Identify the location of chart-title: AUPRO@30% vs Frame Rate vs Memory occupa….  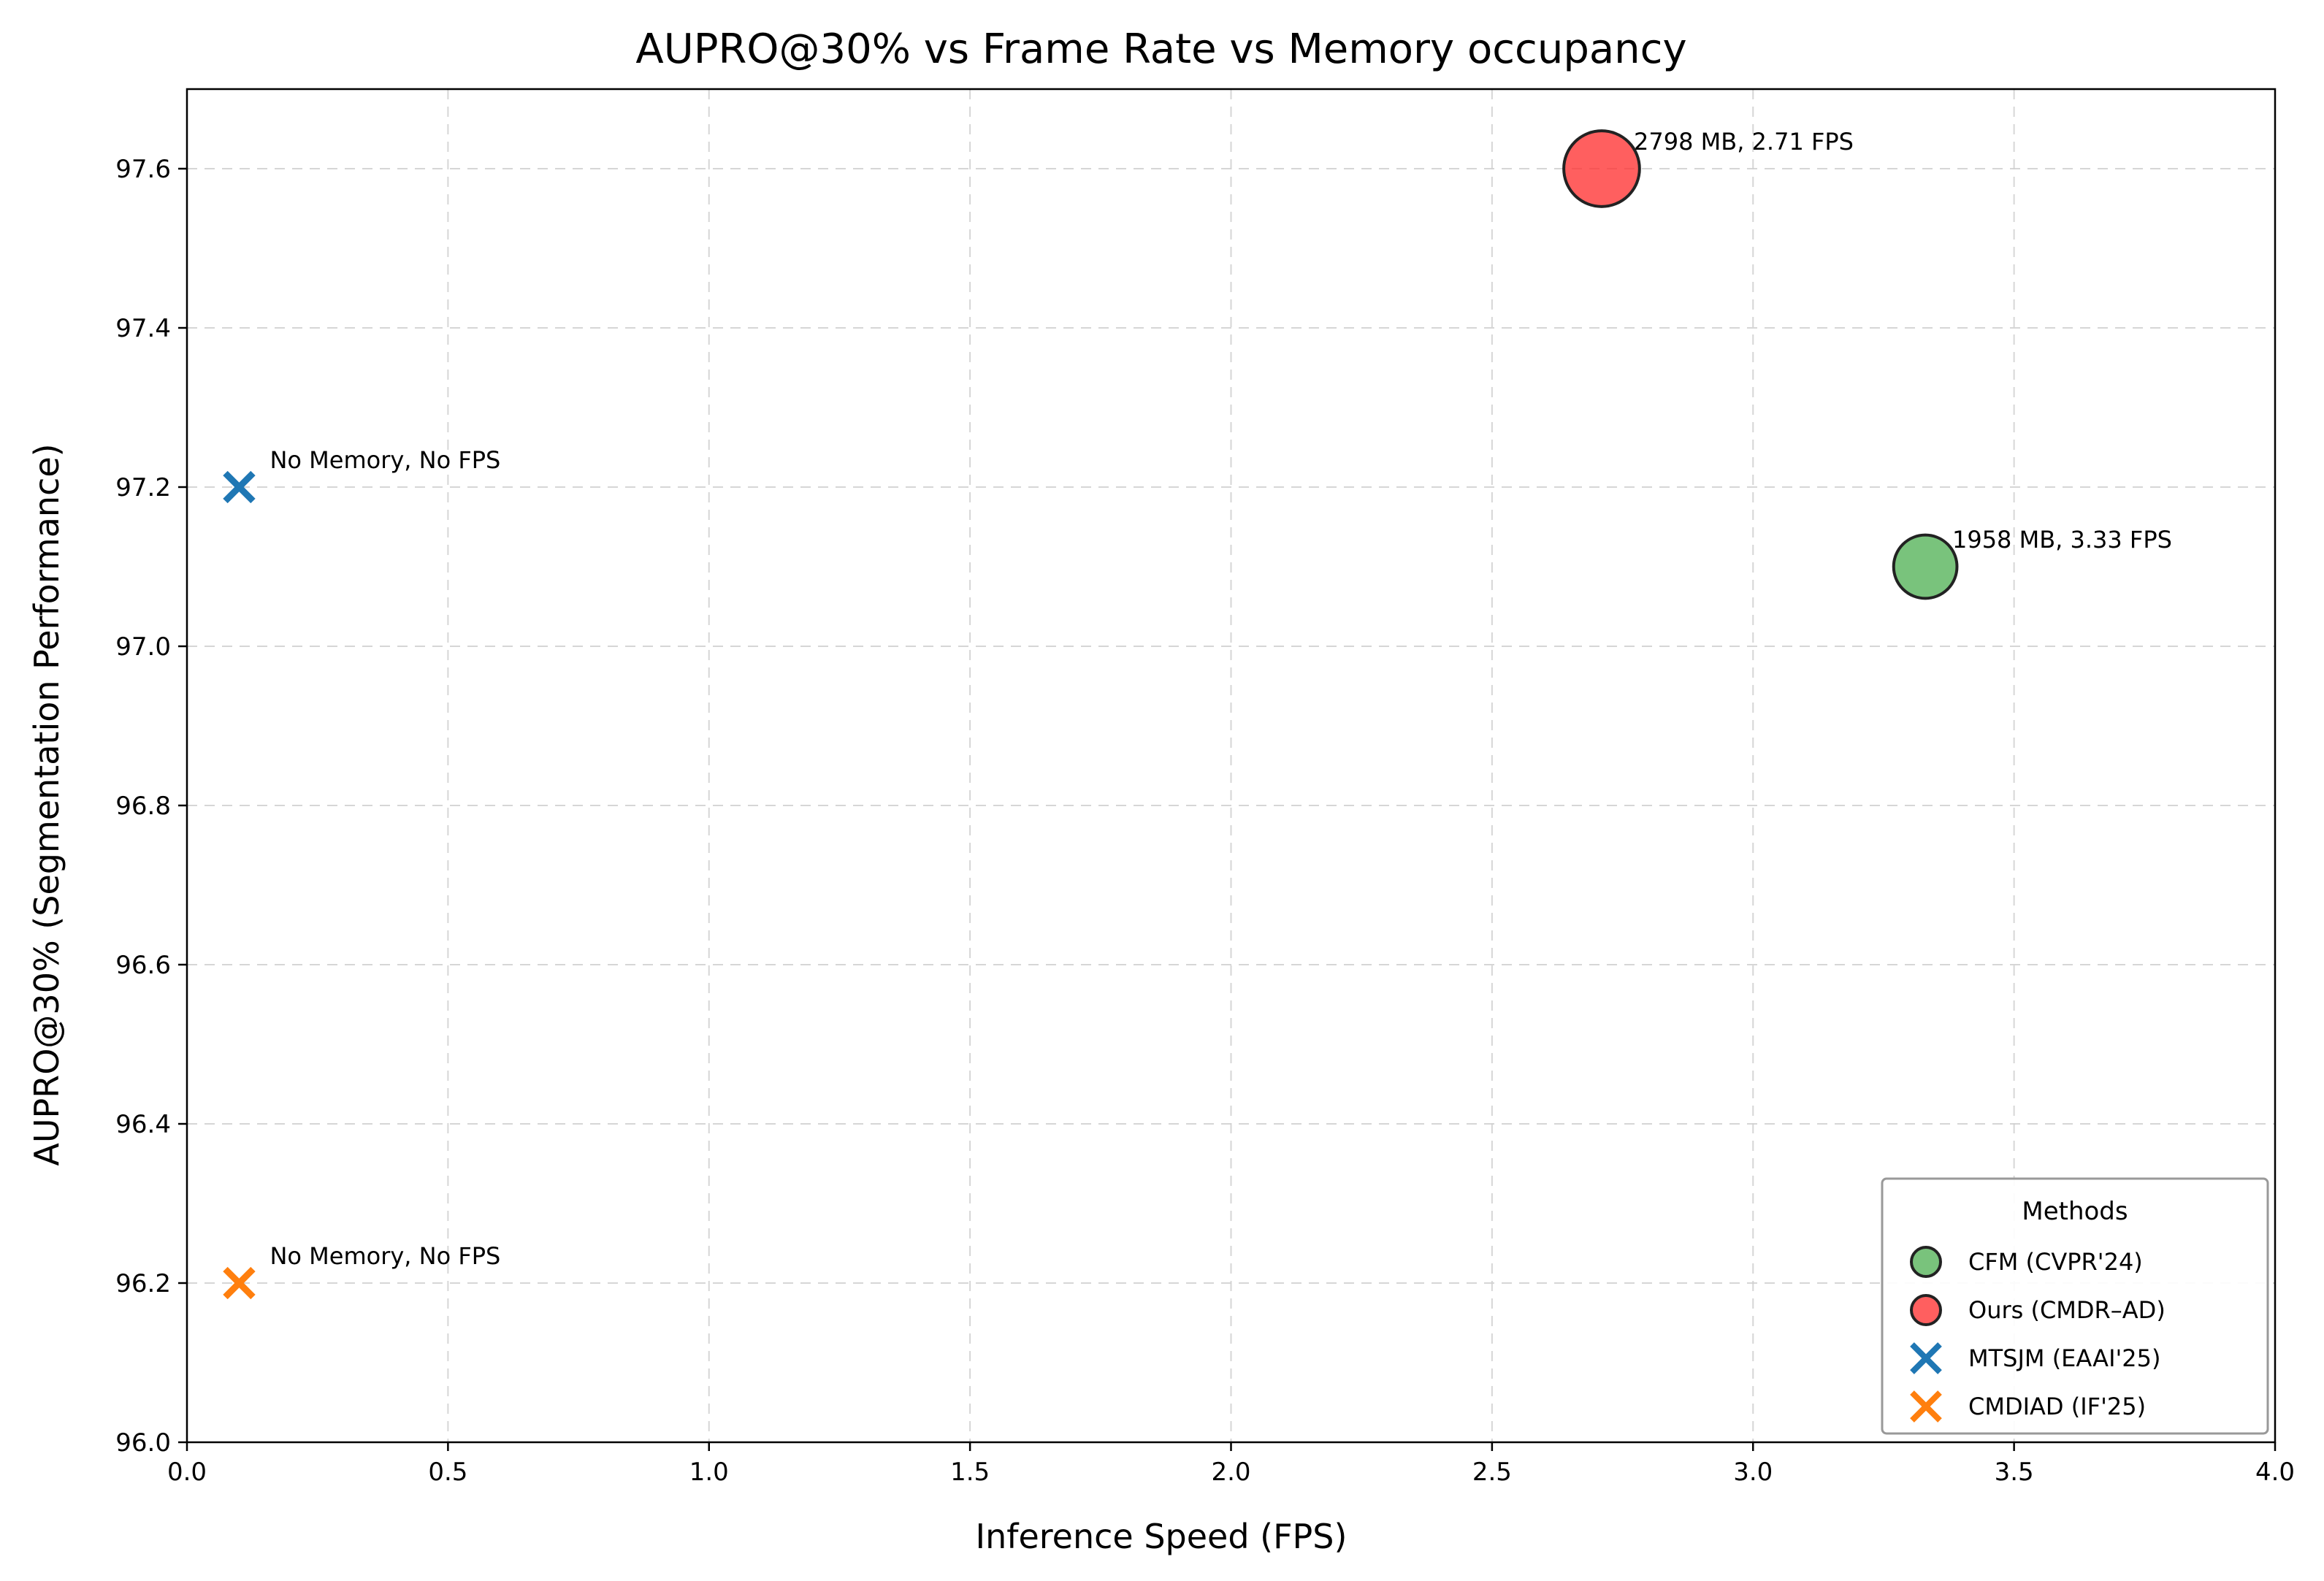
(1160, 49).